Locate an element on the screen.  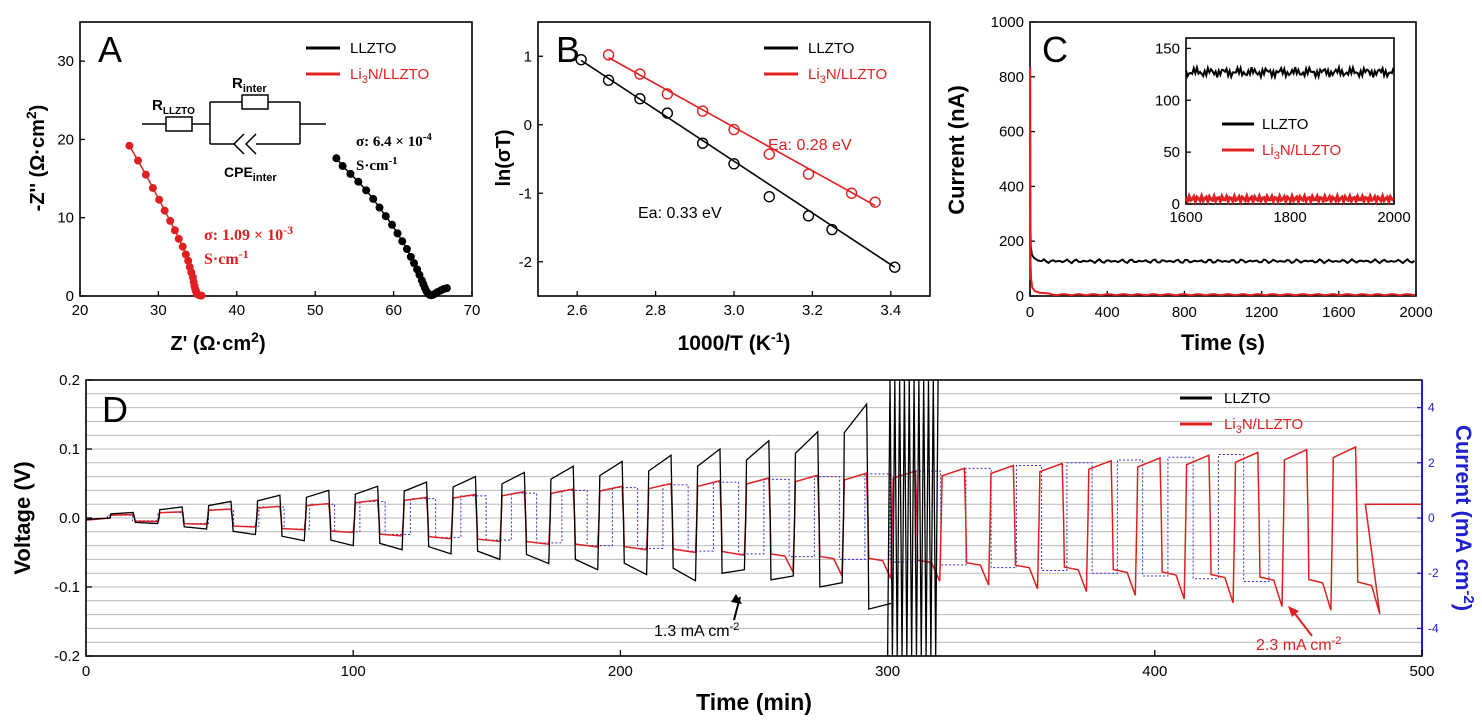
x-tick-label: 500 is located at coordinates (1421, 671).